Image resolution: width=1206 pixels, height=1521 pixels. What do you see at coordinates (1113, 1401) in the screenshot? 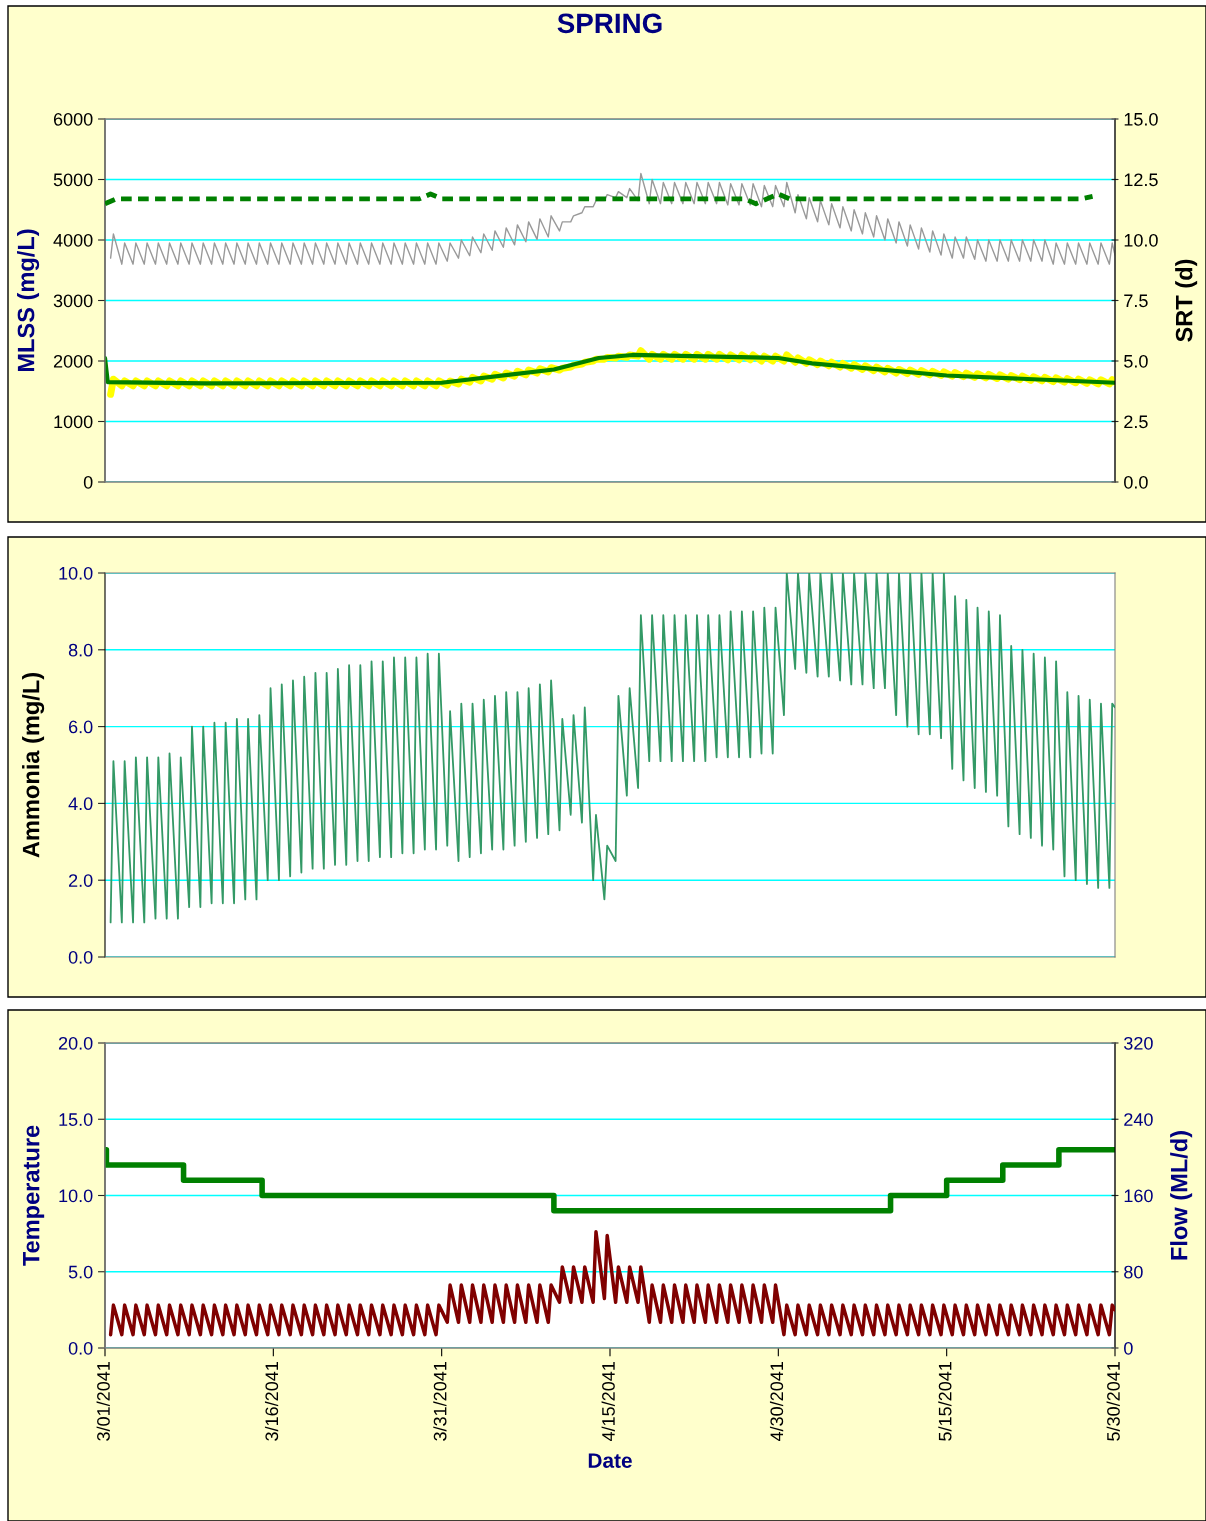
I see `x-tick-label: 5/30/2041` at bounding box center [1113, 1401].